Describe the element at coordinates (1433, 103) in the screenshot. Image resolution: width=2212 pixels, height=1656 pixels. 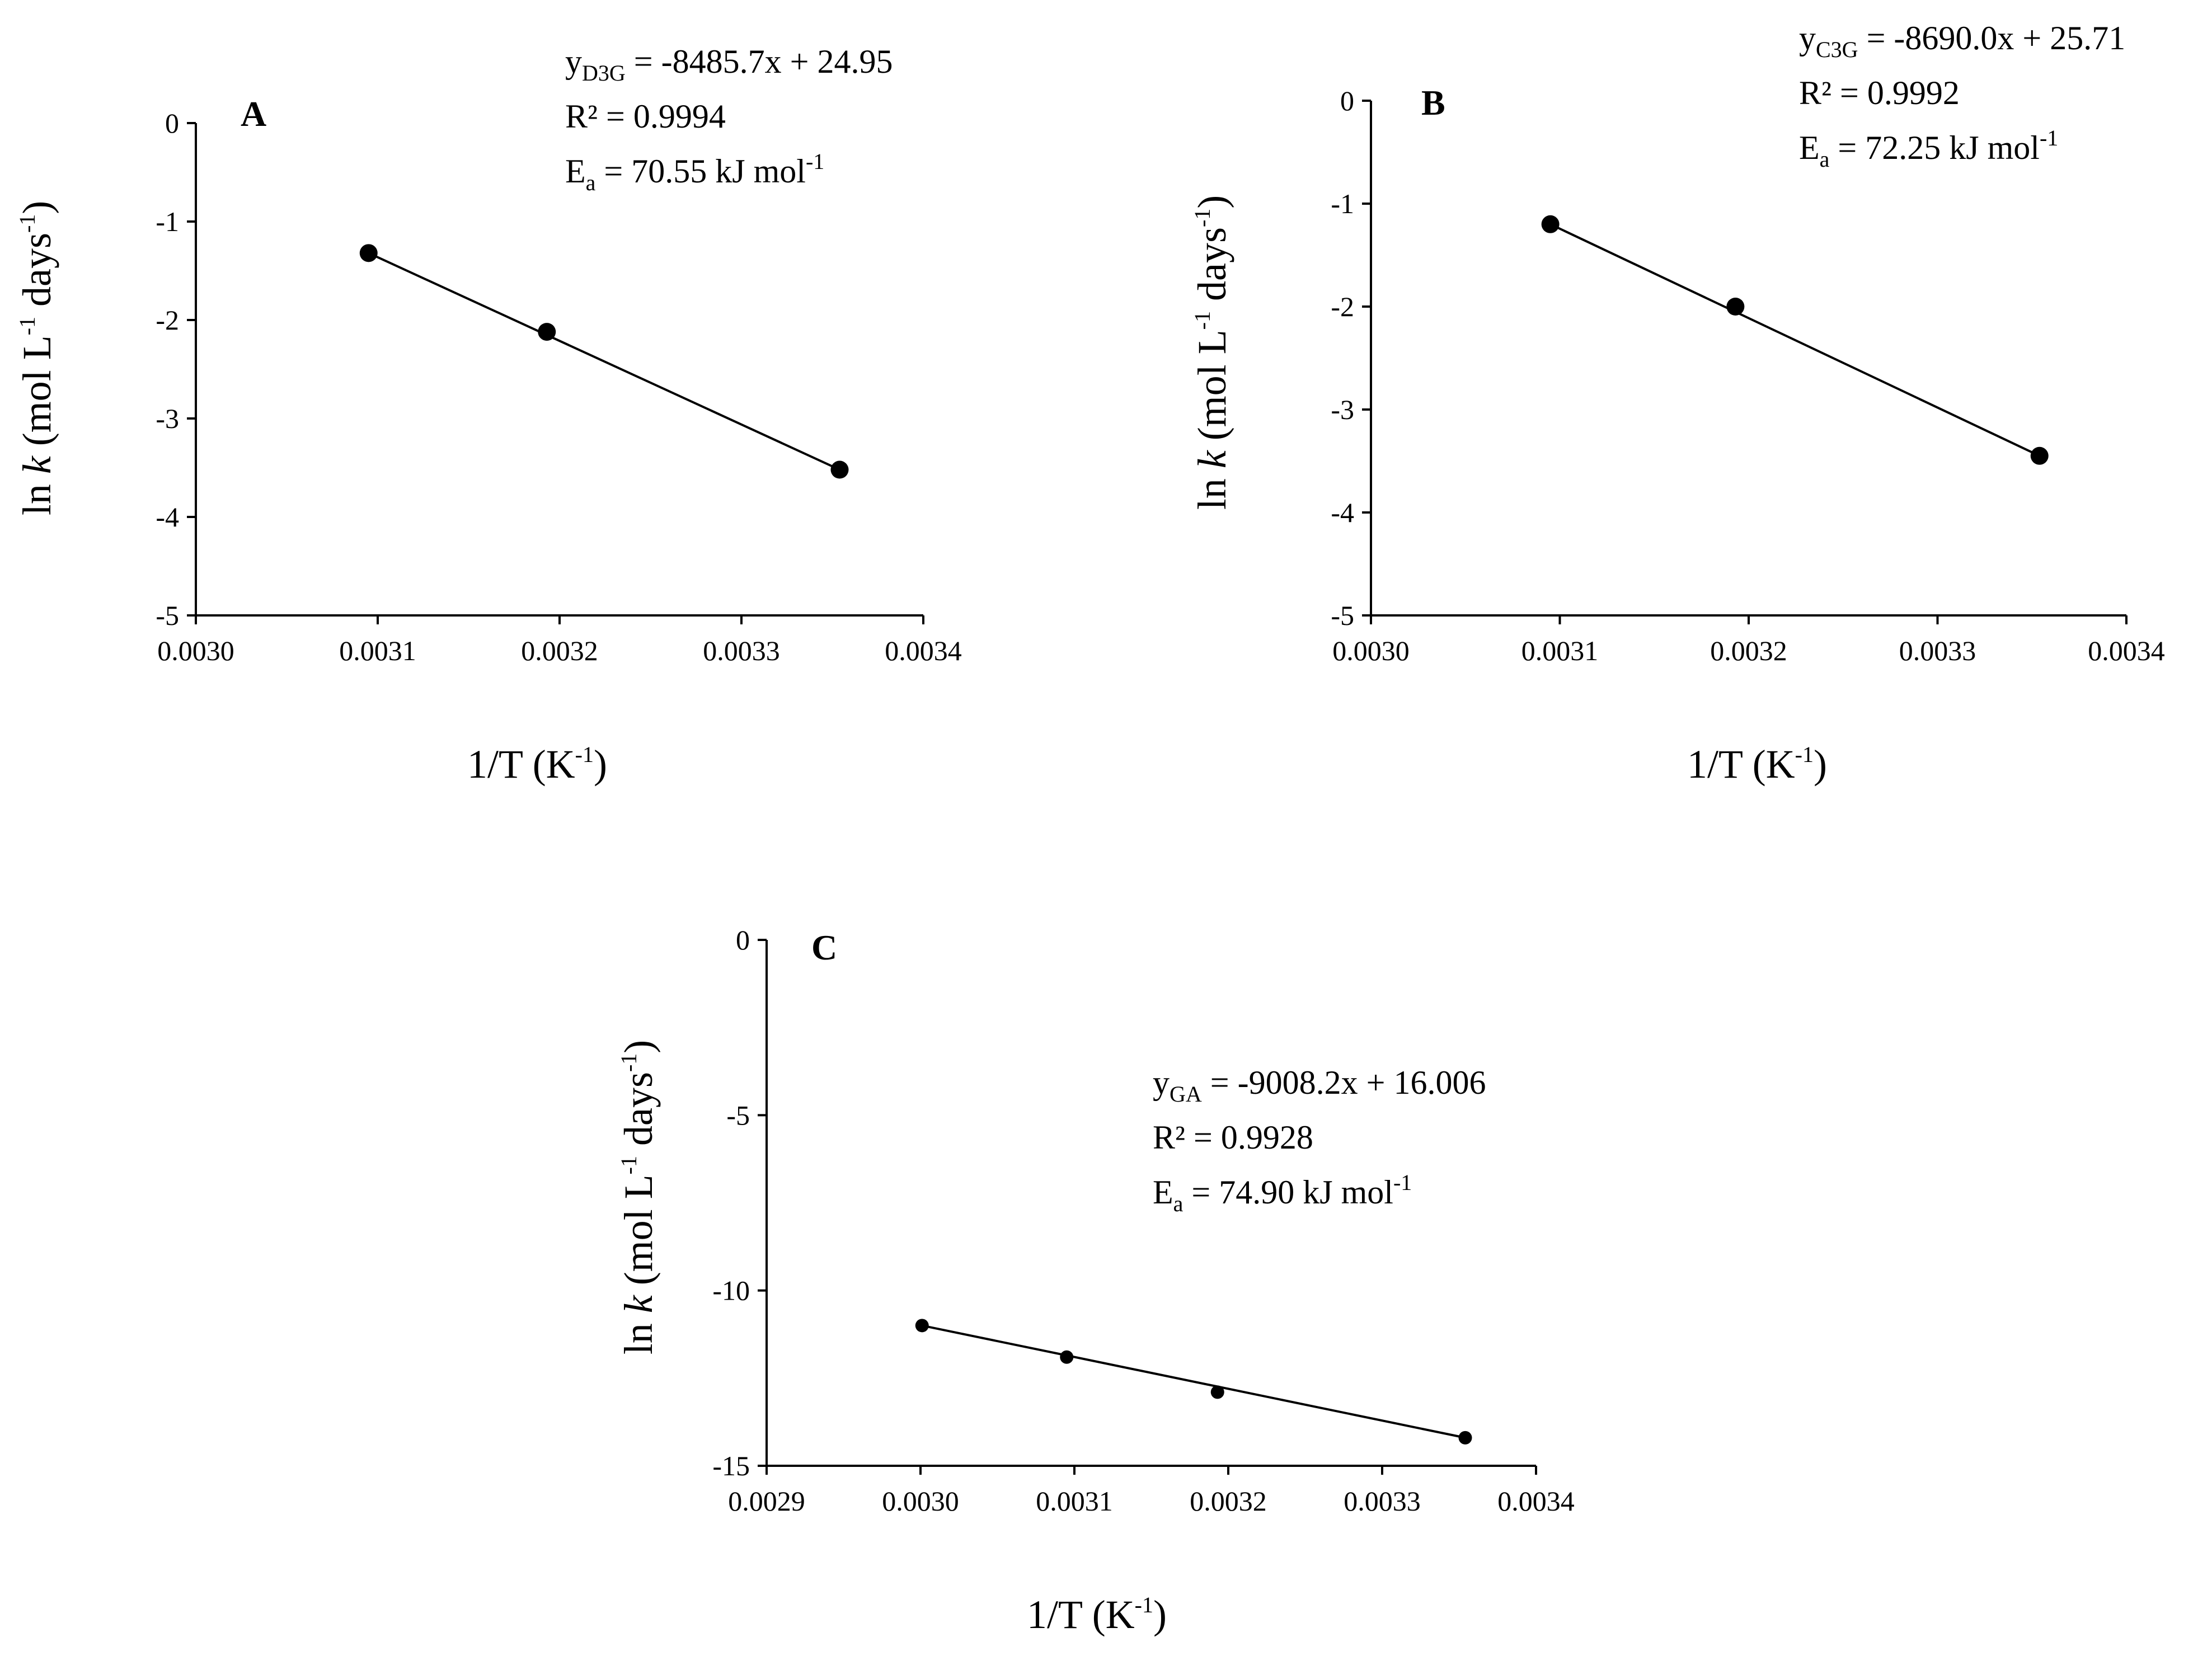
I see `panel-letter: B` at that location.